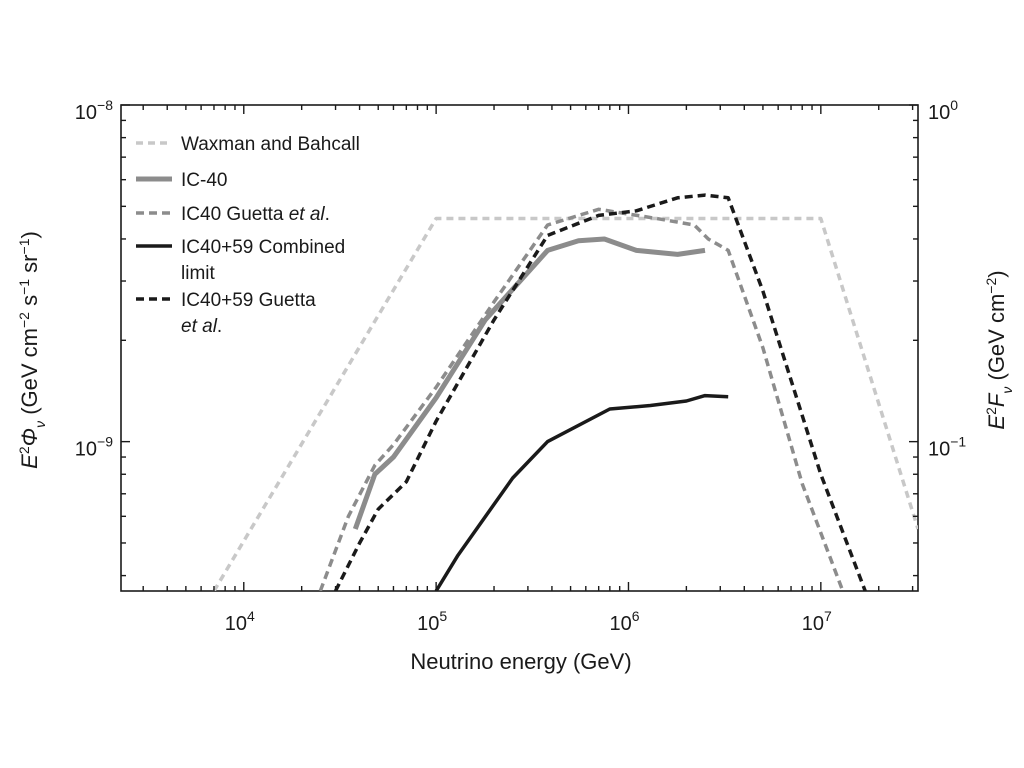 The image size is (1024, 768). What do you see at coordinates (201, 326) in the screenshot?
I see `legend-label-5: et al.` at bounding box center [201, 326].